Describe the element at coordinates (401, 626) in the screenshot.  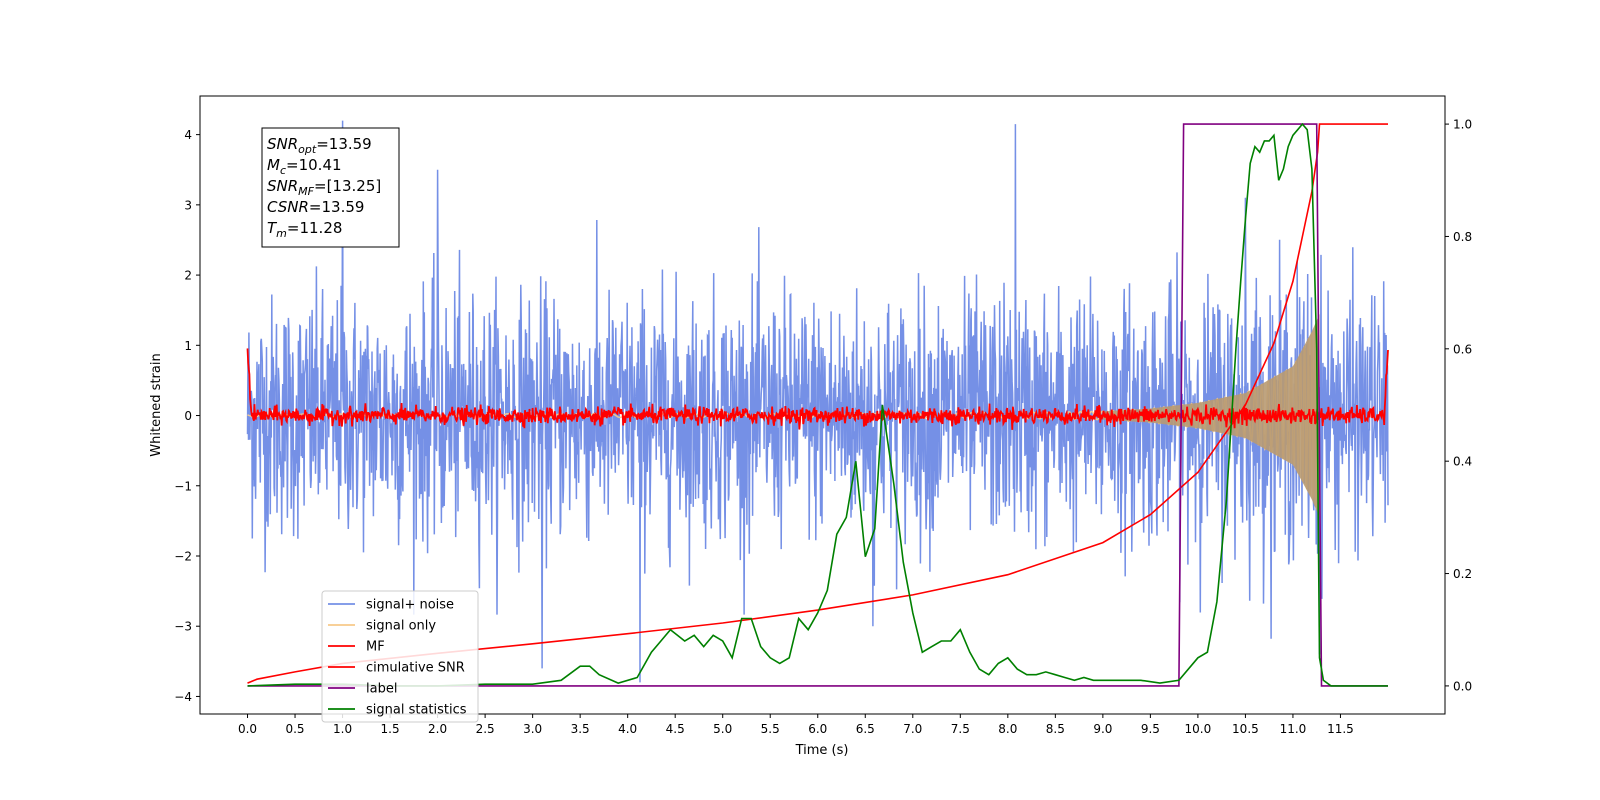
I see `legend-entry-label: signal only` at that location.